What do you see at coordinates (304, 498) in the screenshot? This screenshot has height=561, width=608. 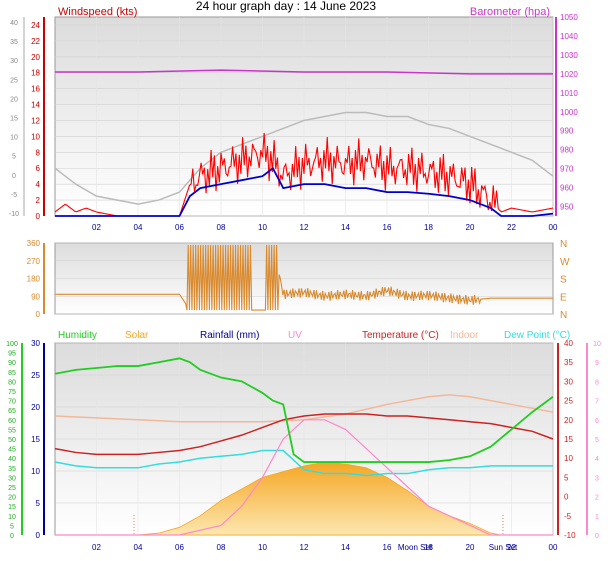 I see `solar-area` at bounding box center [304, 498].